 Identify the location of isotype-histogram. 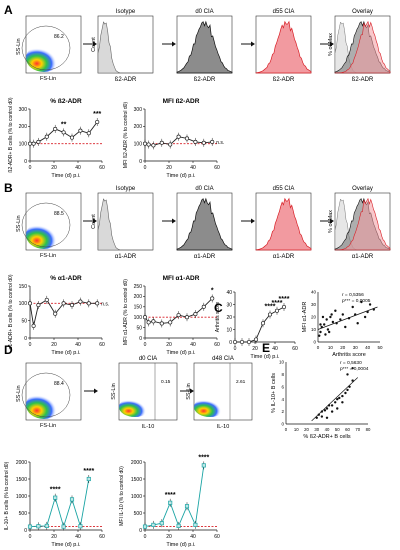
(125, 47).